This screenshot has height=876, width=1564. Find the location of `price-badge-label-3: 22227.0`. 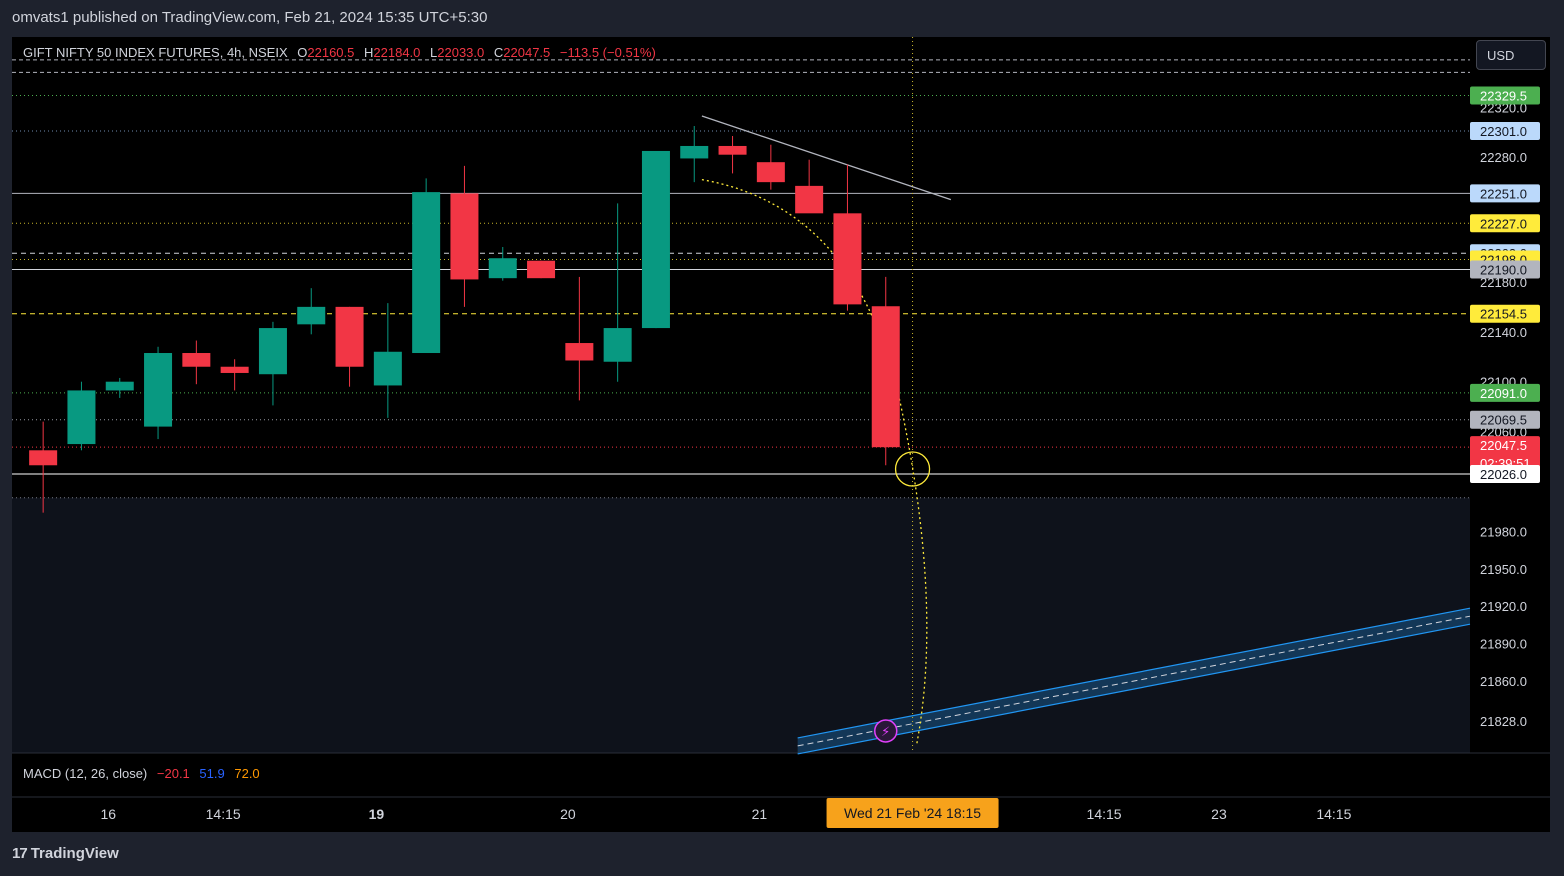

price-badge-label-3: 22227.0 is located at coordinates (1503, 223).